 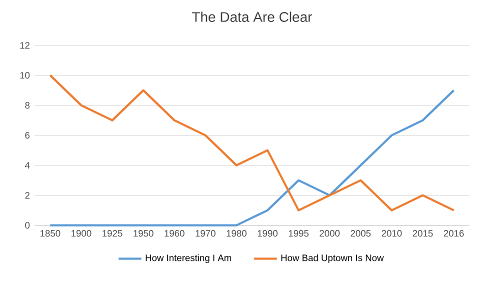 What do you see at coordinates (189, 259) in the screenshot?
I see `legend-label: How Interesting I Am` at bounding box center [189, 259].